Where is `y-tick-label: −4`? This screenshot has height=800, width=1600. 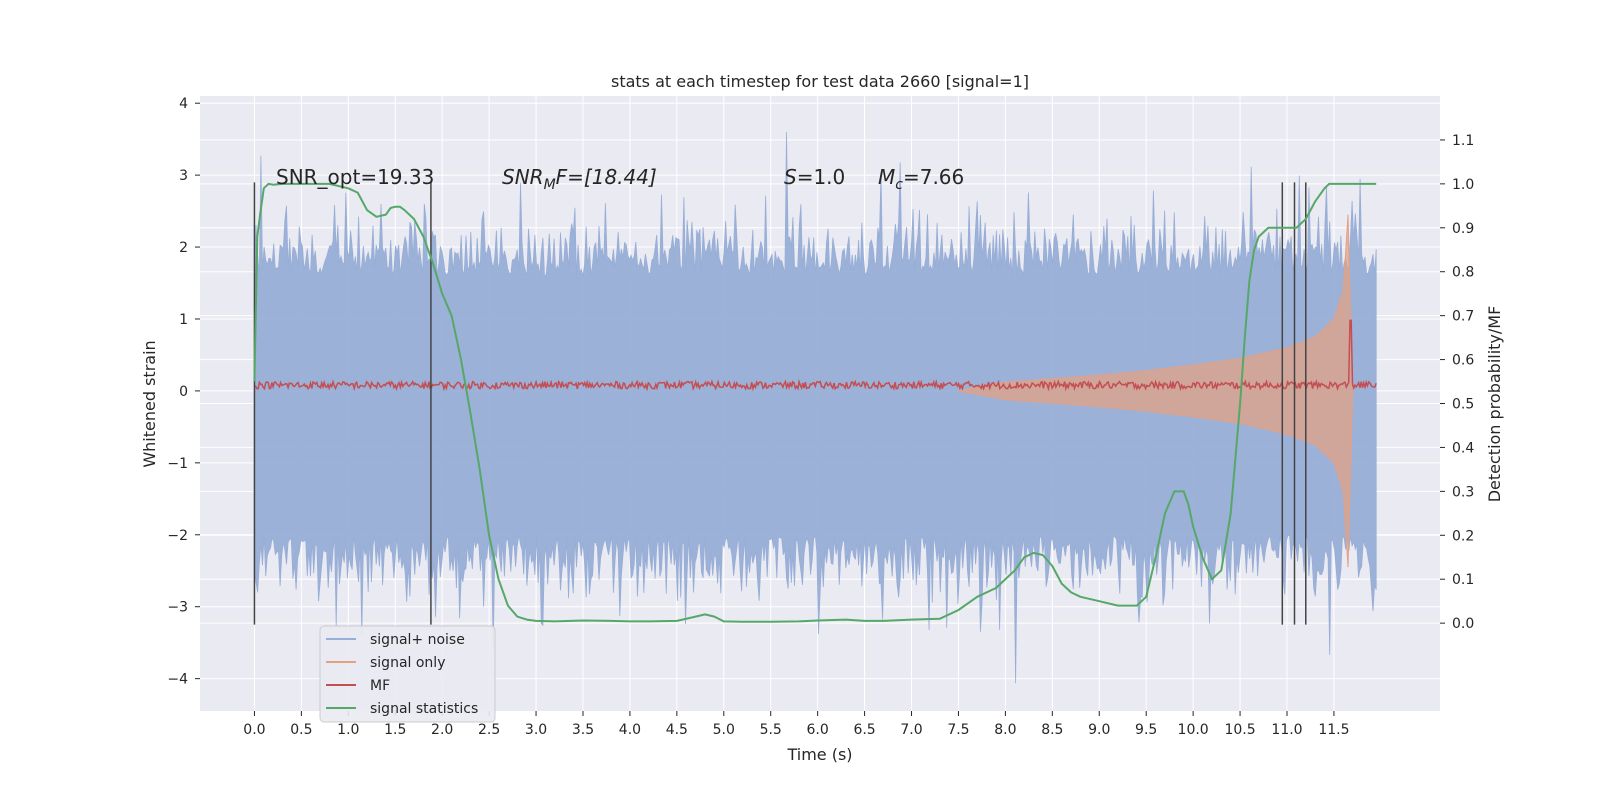 y-tick-label: −4 is located at coordinates (177, 680).